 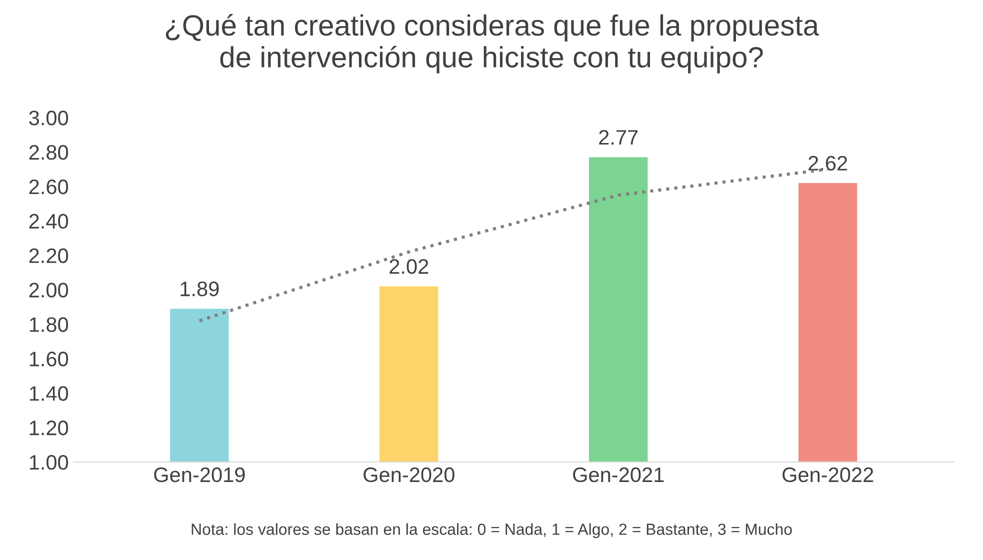 What do you see at coordinates (409, 266) in the screenshot?
I see `data-label: 2.02` at bounding box center [409, 266].